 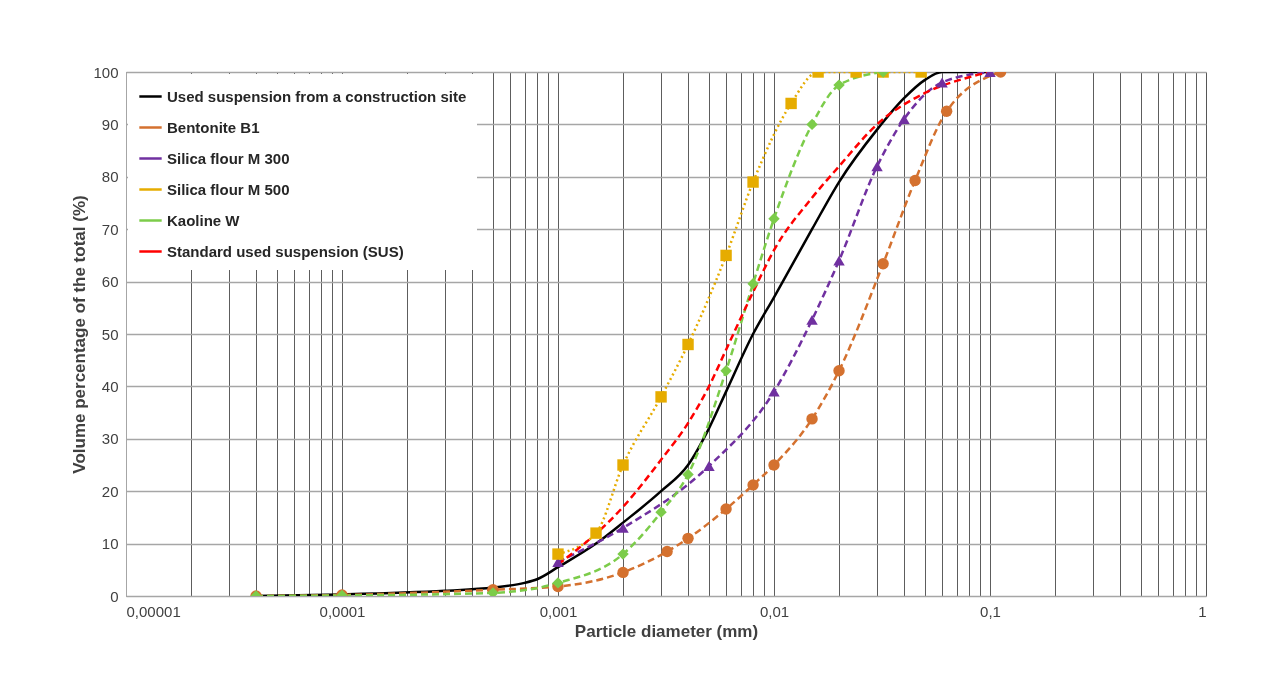 I want to click on y-tick-label: 0, so click(x=114, y=596).